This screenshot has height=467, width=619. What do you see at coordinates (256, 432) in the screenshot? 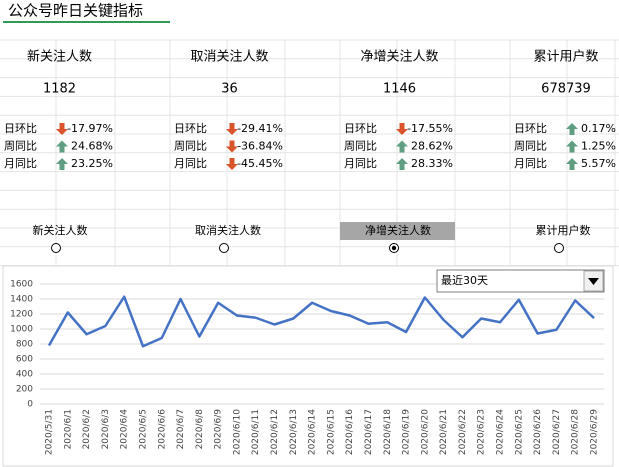
I see `x-tick-label: 2020/6/11` at bounding box center [256, 432].